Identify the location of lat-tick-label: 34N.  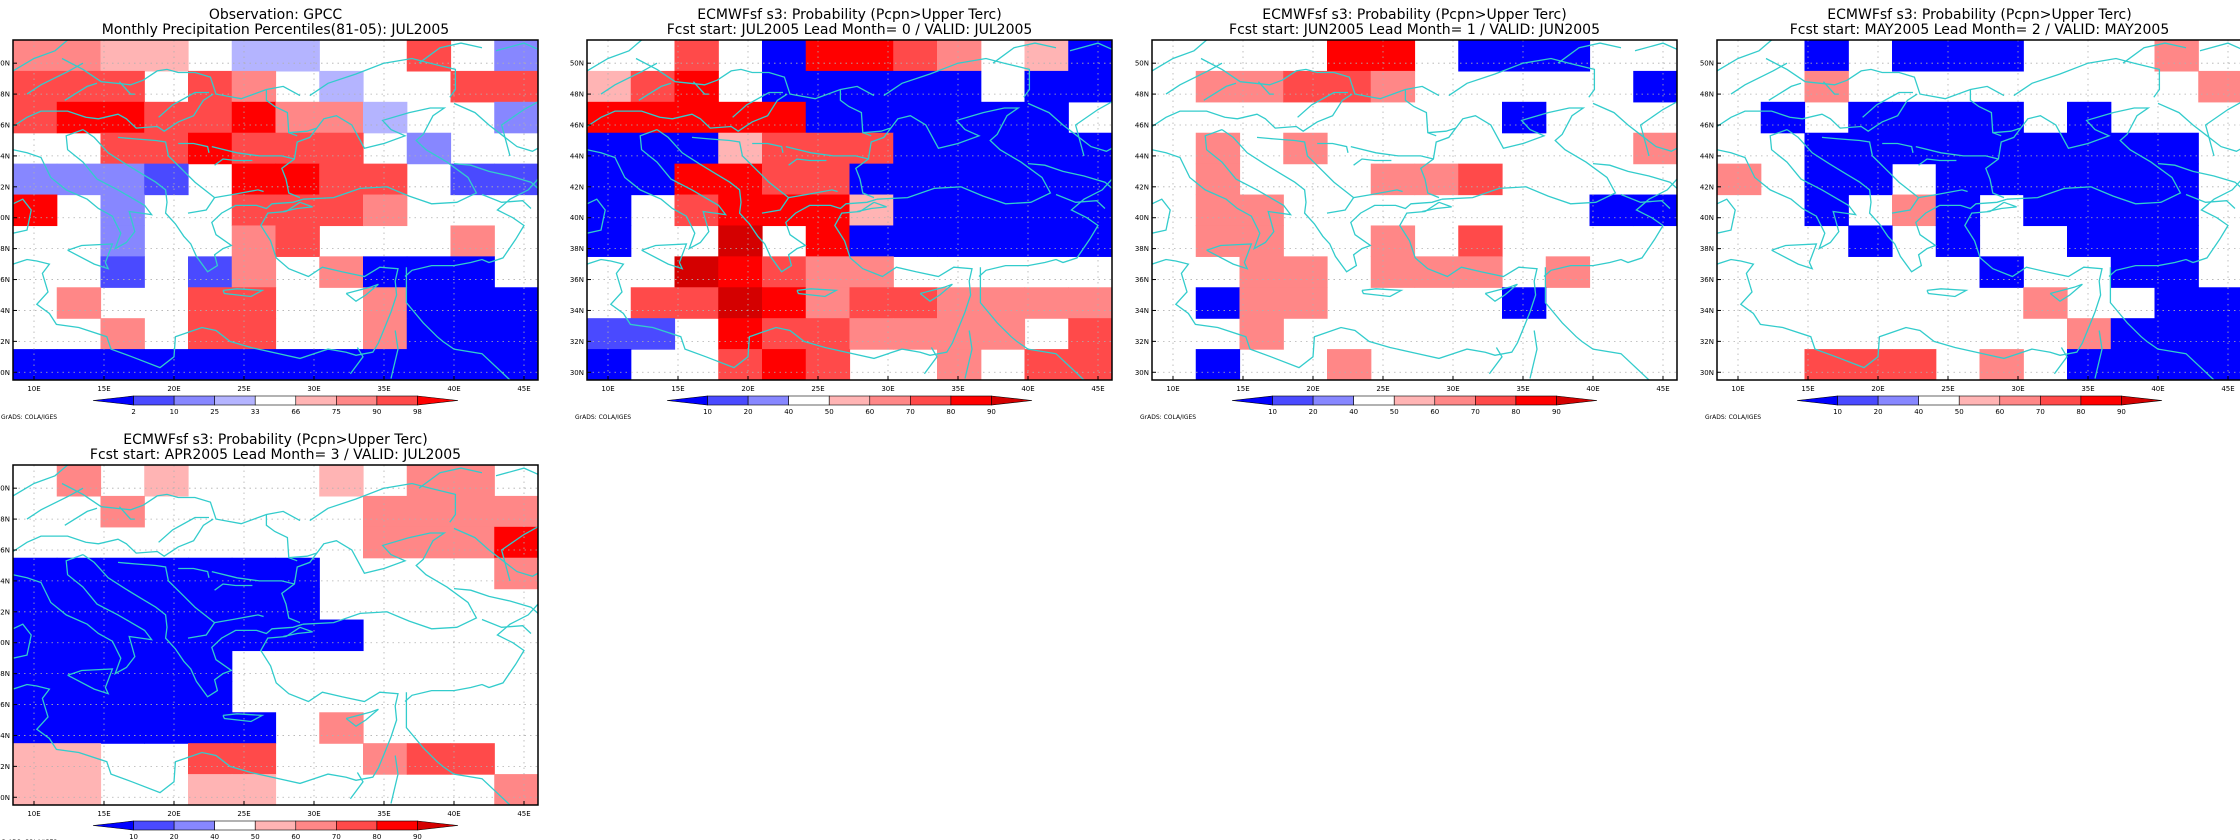
(1142, 311).